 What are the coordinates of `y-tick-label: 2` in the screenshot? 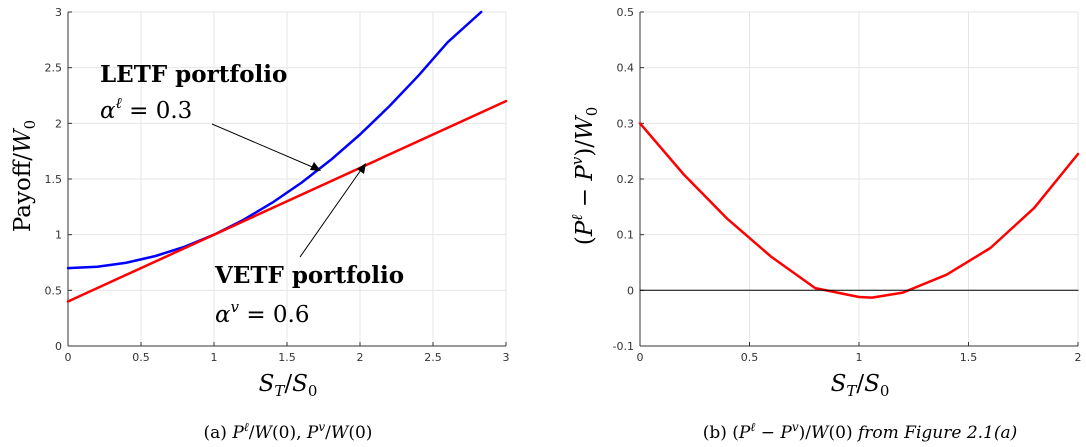 It's located at (58, 123).